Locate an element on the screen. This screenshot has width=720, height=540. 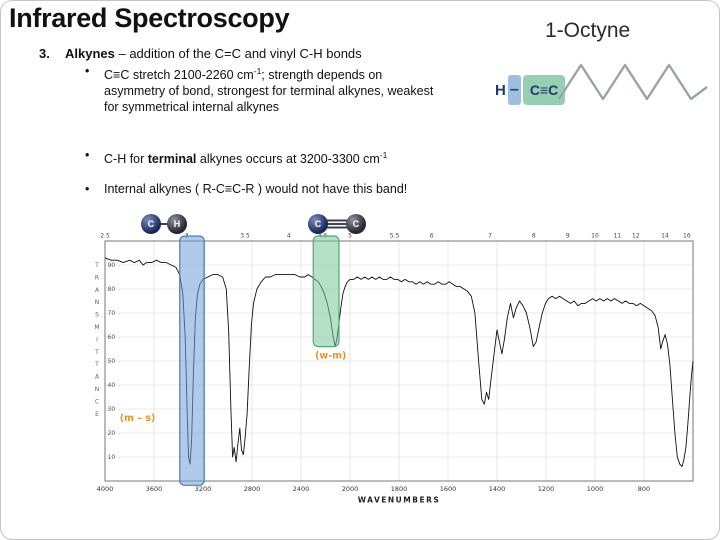
x-tick-label: 2800 is located at coordinates (252, 489).